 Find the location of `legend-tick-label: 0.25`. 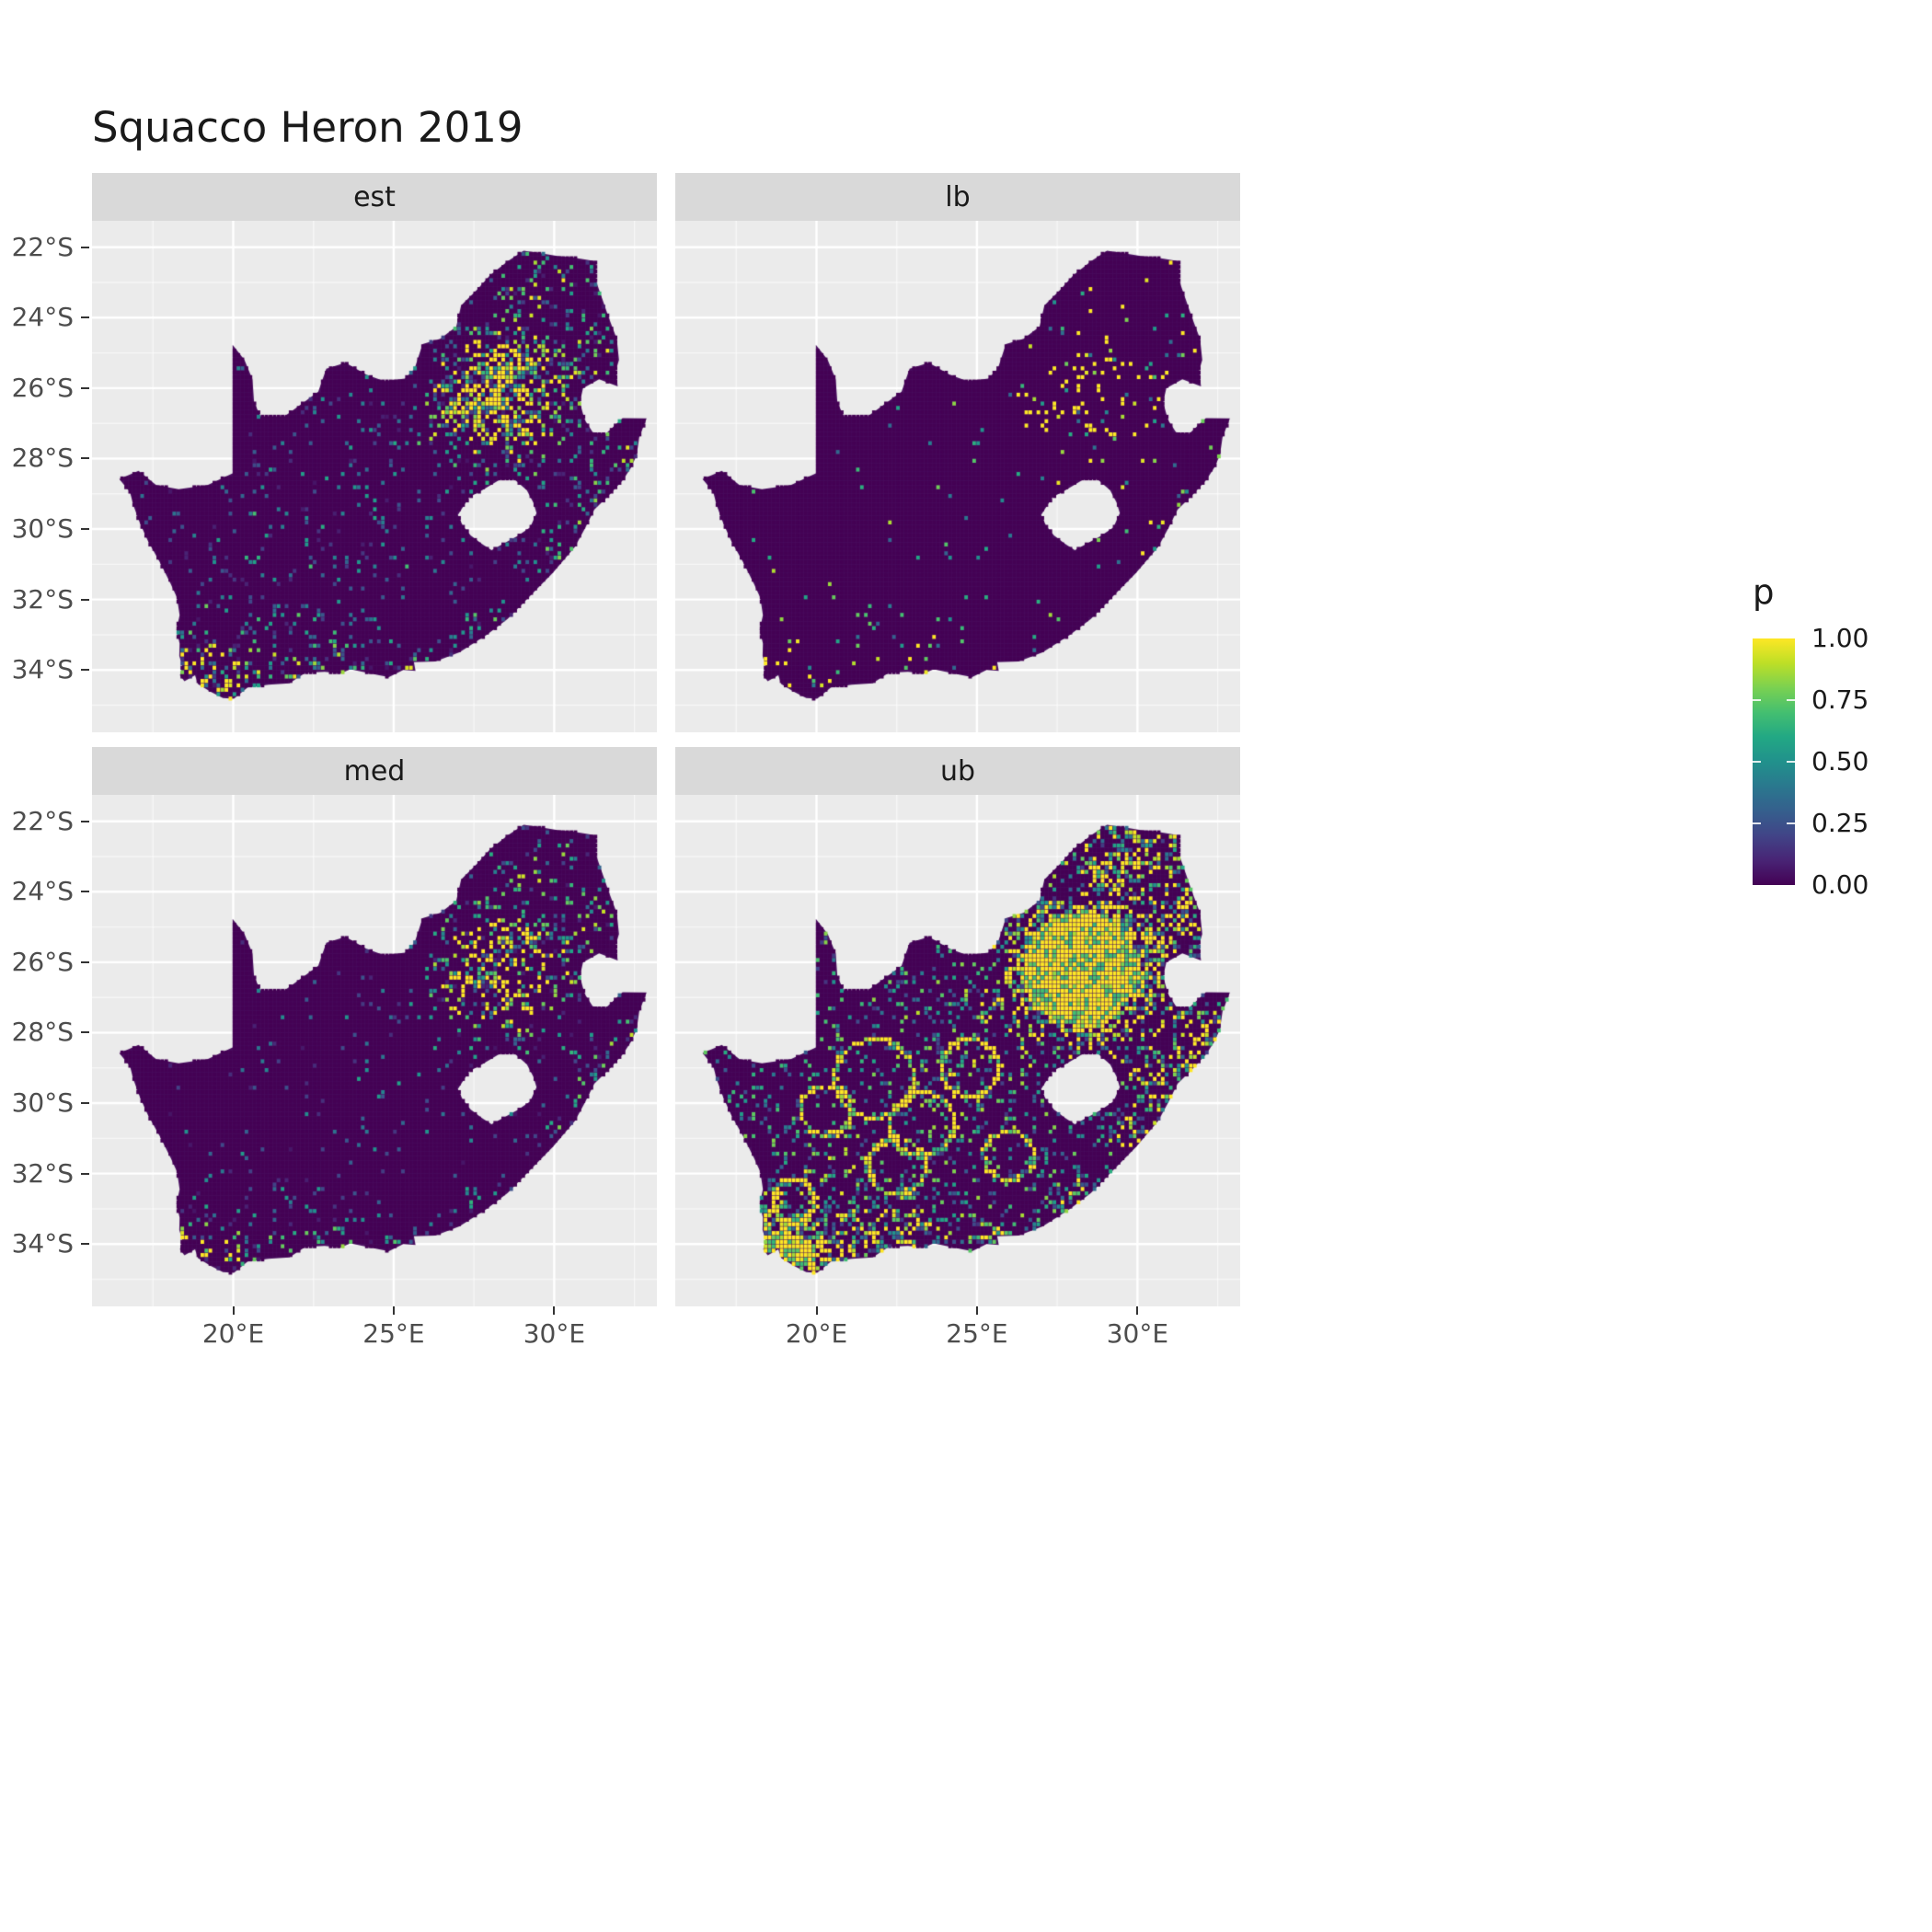

legend-tick-label: 0.25 is located at coordinates (1840, 823).